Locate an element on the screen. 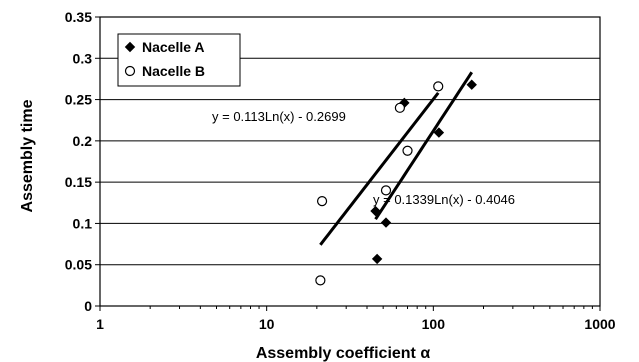 The image size is (639, 362). y-tick-label: 0.2 is located at coordinates (83, 141).